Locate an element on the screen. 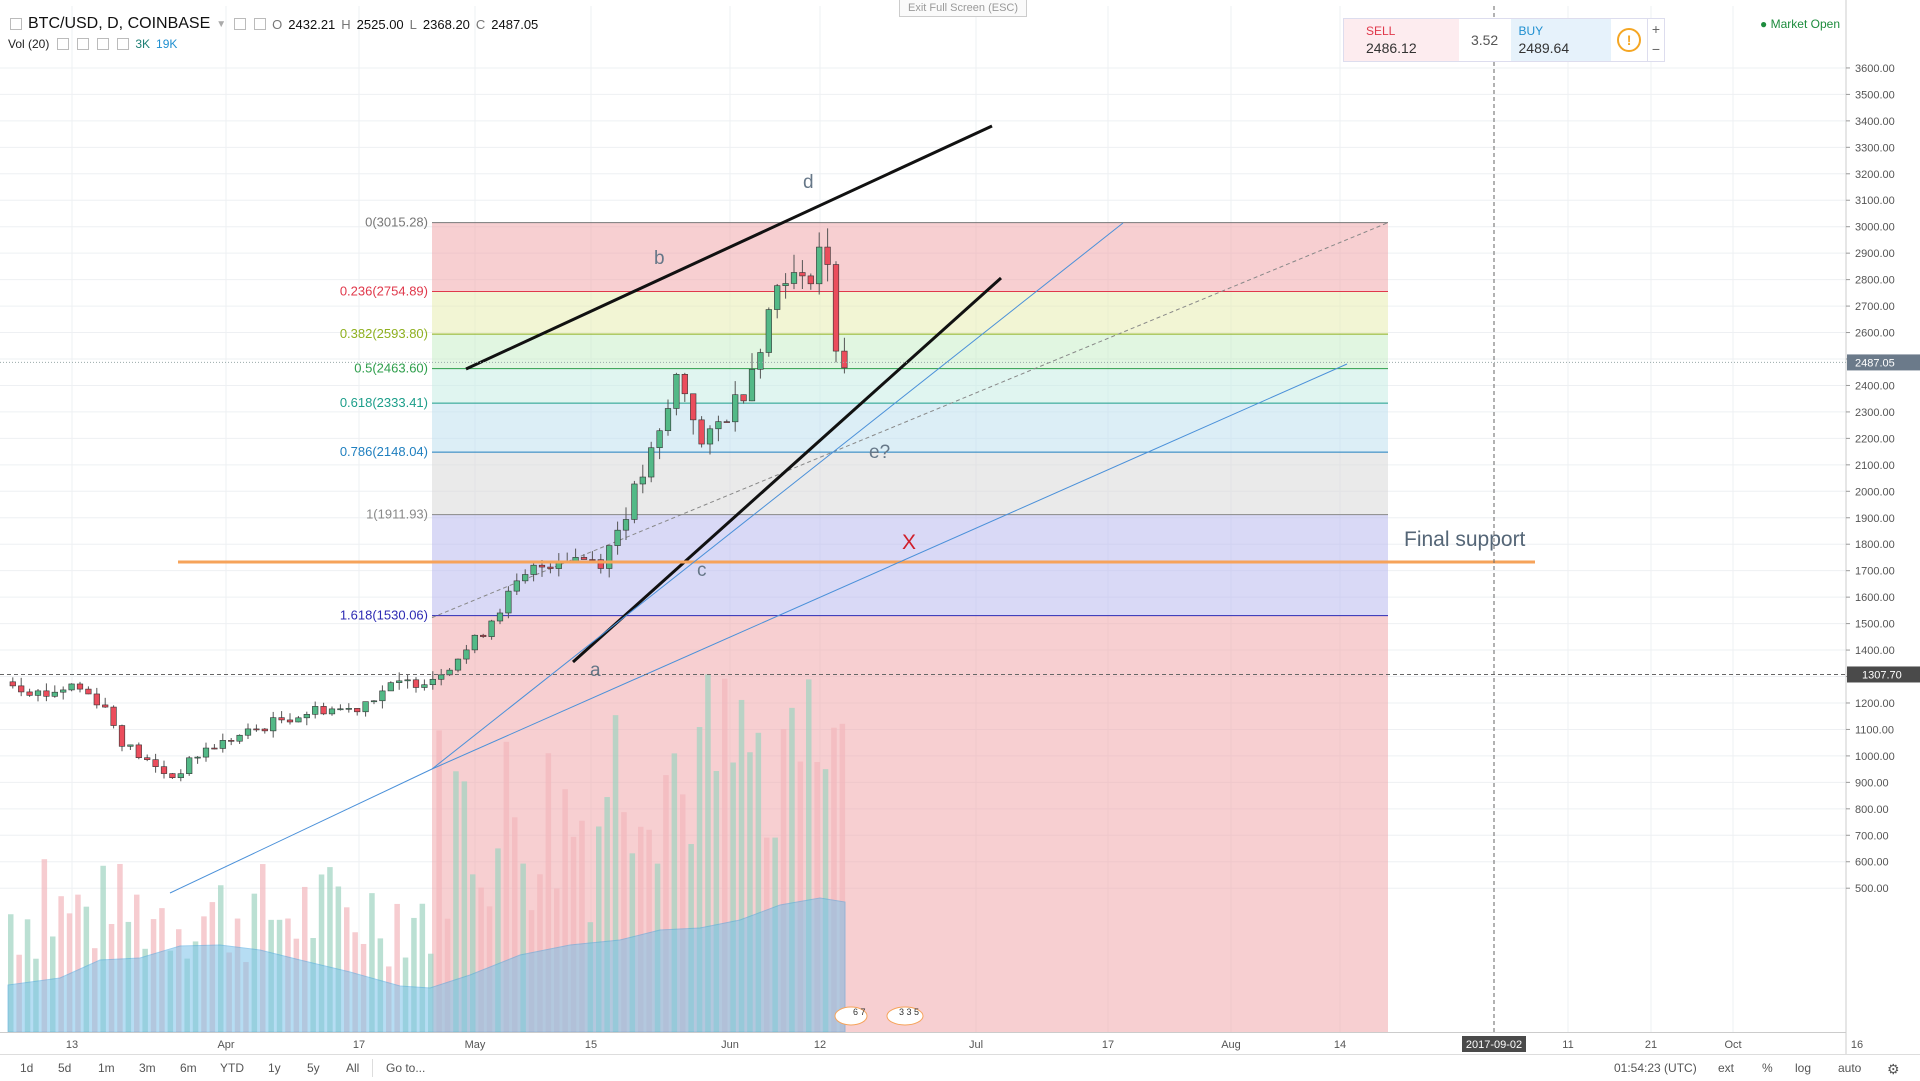 The height and width of the screenshot is (1081, 1920). volume-ma-area is located at coordinates (426, 965).